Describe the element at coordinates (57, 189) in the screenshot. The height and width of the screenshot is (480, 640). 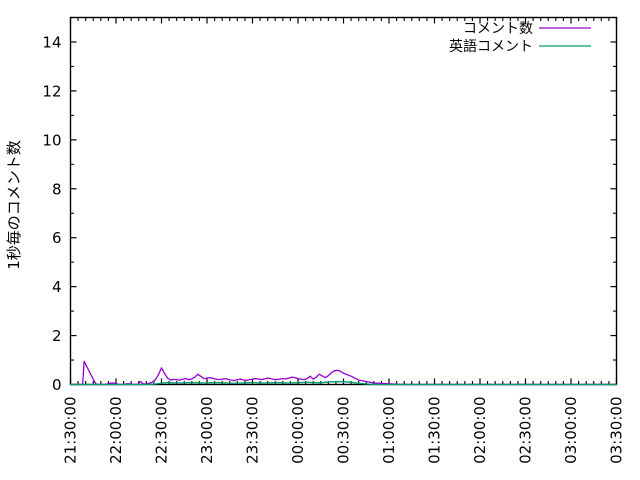
I see `y-tick-label: 8` at that location.